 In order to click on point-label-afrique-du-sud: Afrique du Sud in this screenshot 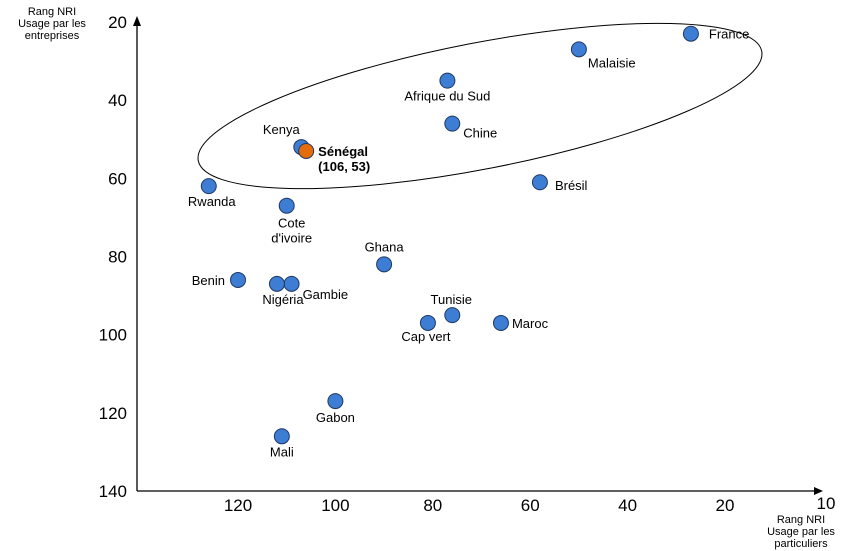, I will do `click(447, 96)`.